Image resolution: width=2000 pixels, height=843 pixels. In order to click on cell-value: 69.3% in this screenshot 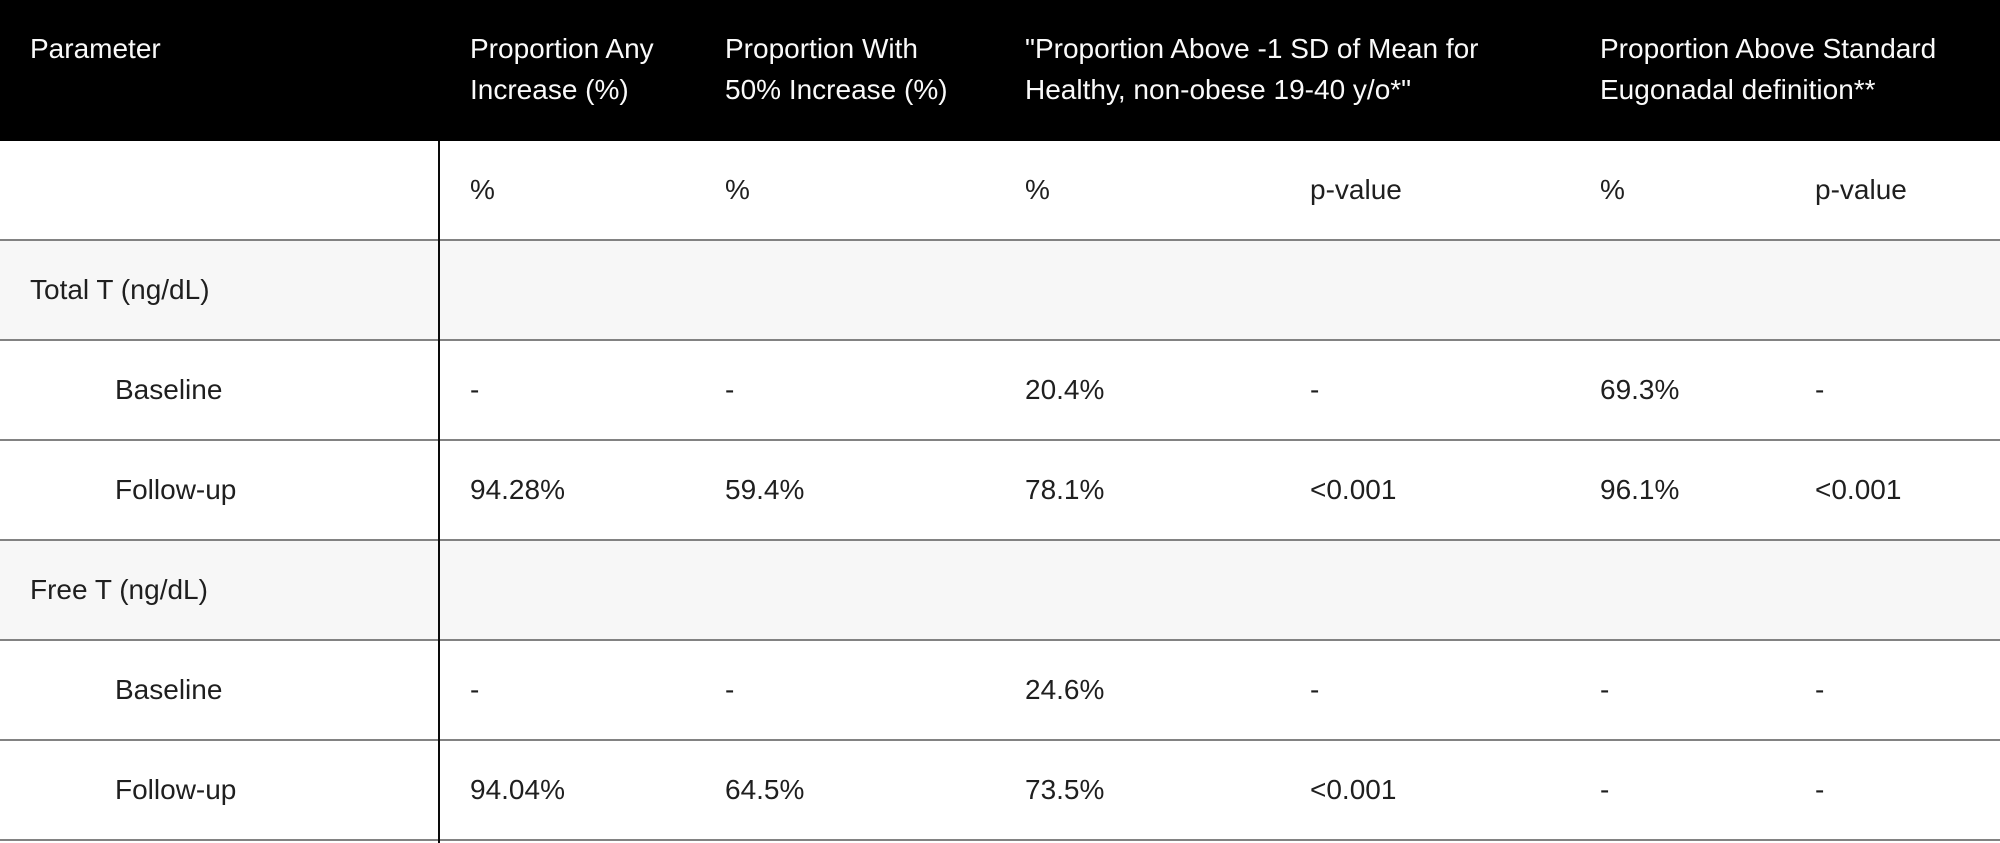, I will do `click(1677, 390)`.